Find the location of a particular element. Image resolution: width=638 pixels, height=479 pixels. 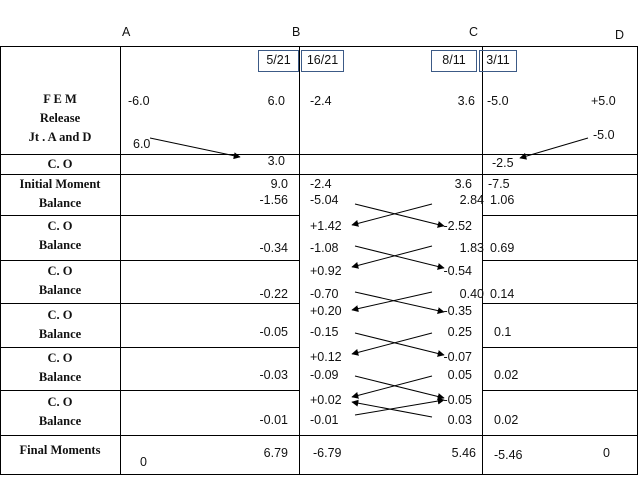

final-c-right: -5.46 is located at coordinates (508, 455).